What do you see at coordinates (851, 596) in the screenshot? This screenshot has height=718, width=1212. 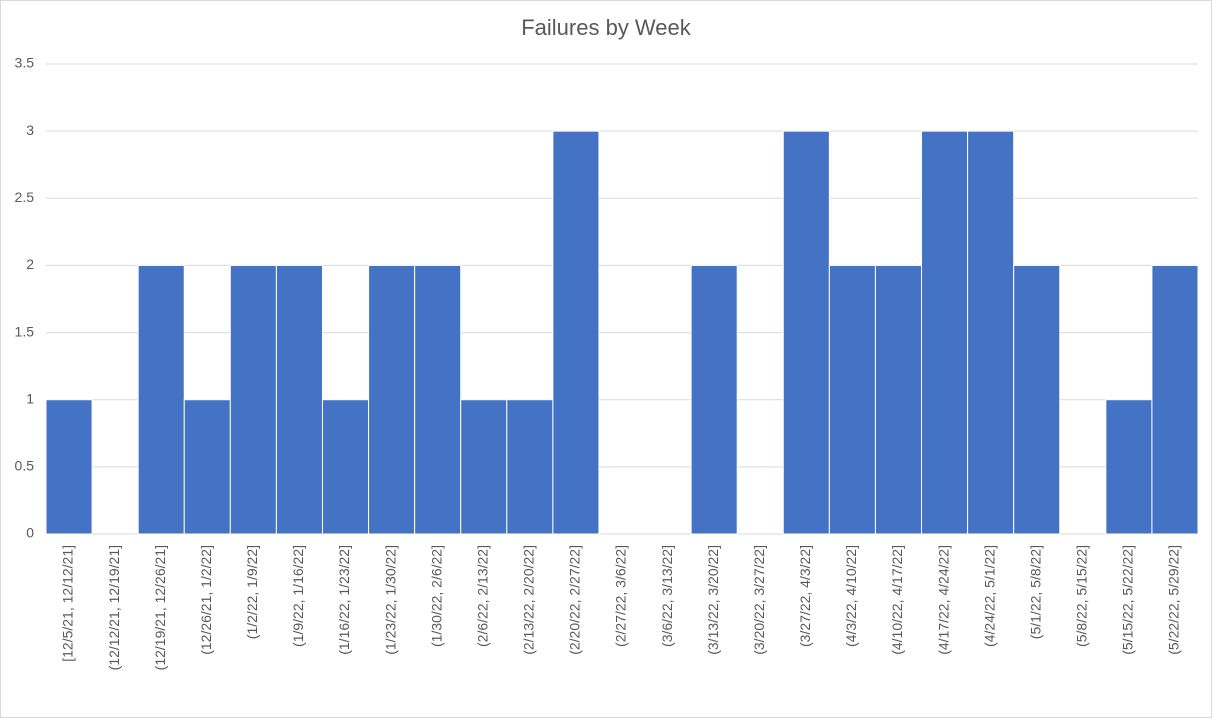 I see `x-tick-label: (4/3/22, 4/10/22]` at bounding box center [851, 596].